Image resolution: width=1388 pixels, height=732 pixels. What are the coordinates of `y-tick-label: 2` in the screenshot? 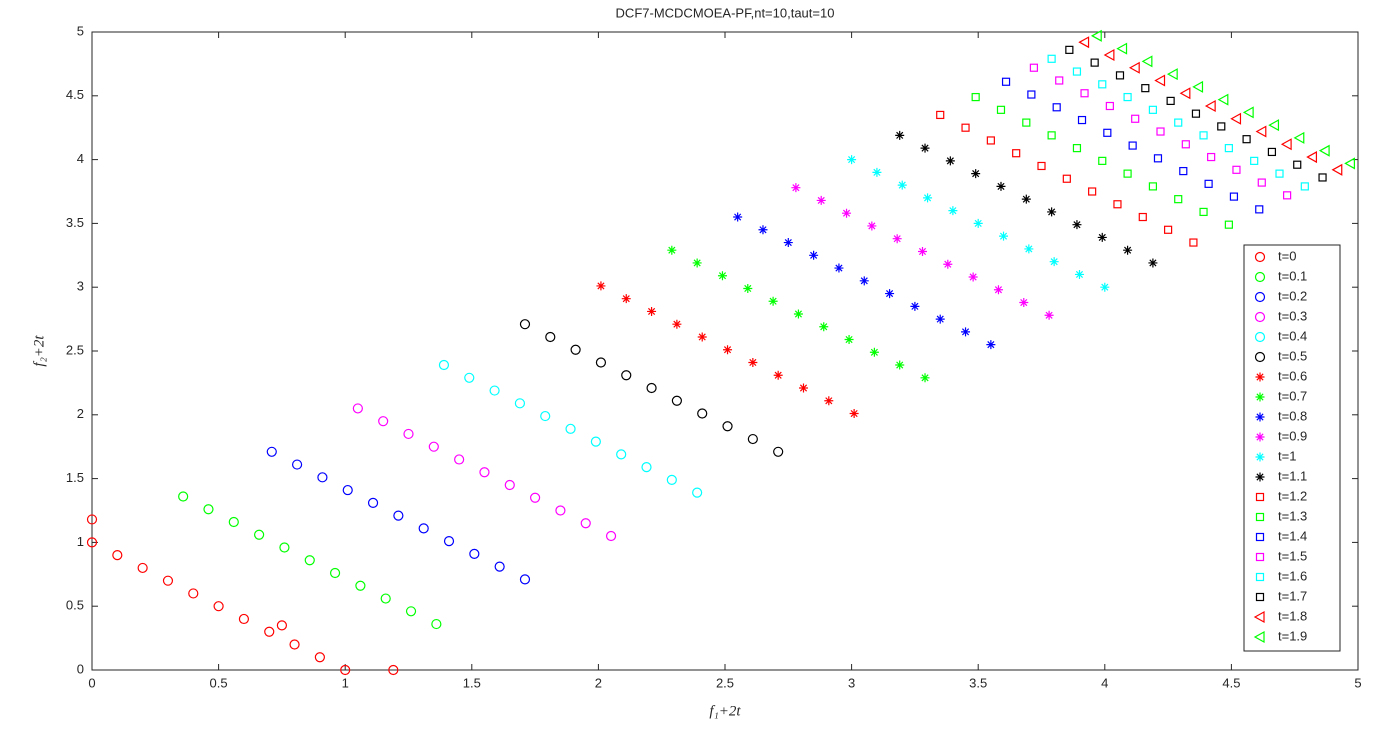 It's located at (80, 413).